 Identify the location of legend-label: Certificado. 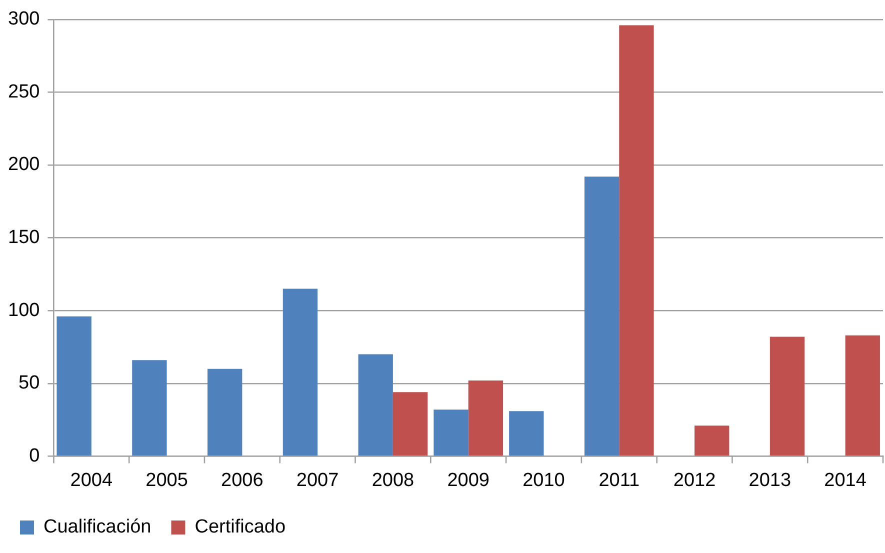
(240, 527).